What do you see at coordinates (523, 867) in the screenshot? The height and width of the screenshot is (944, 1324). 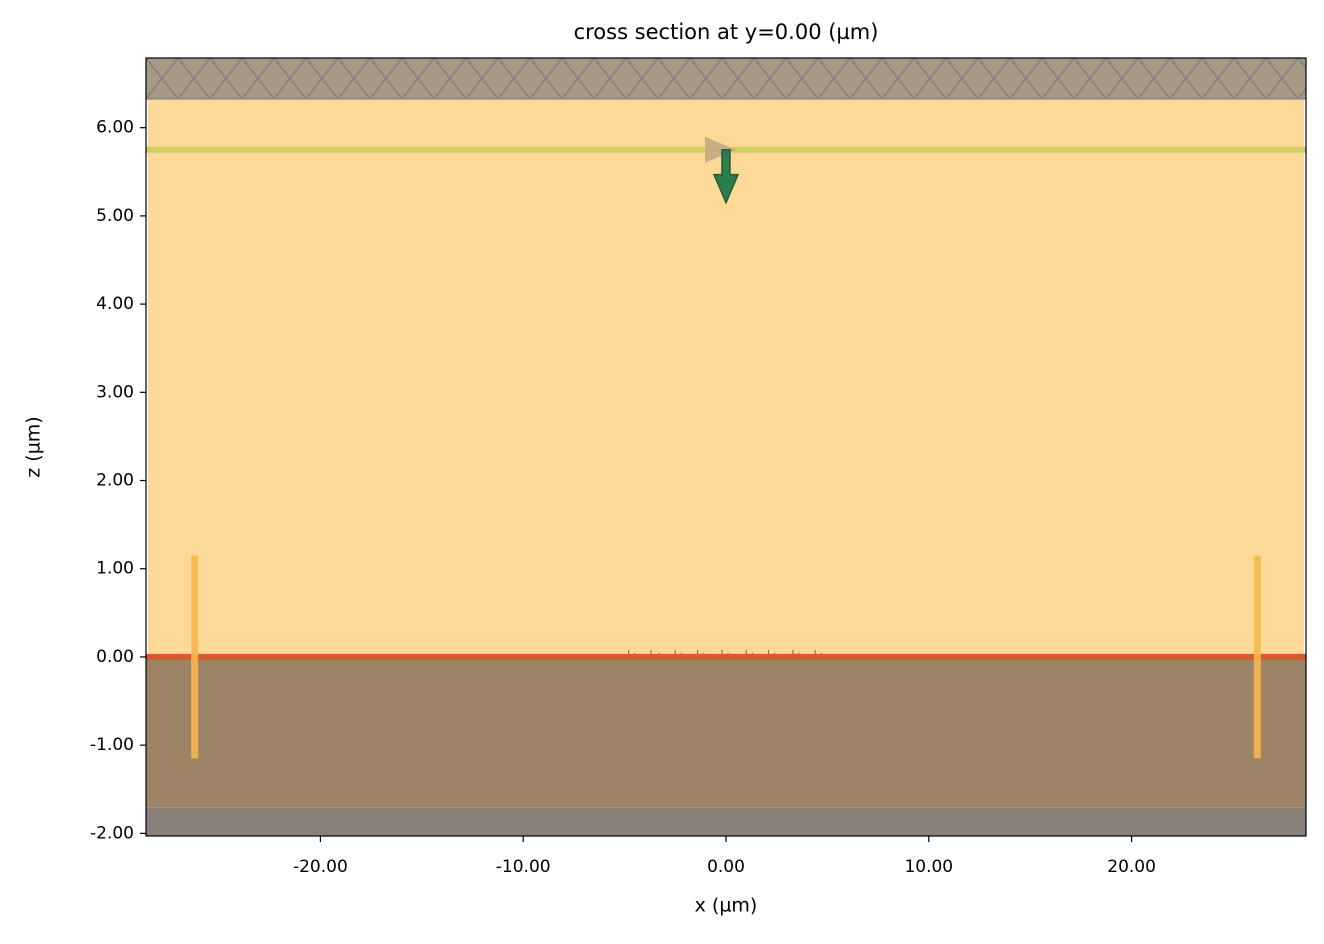 I see `x-tick-label: -10.00` at bounding box center [523, 867].